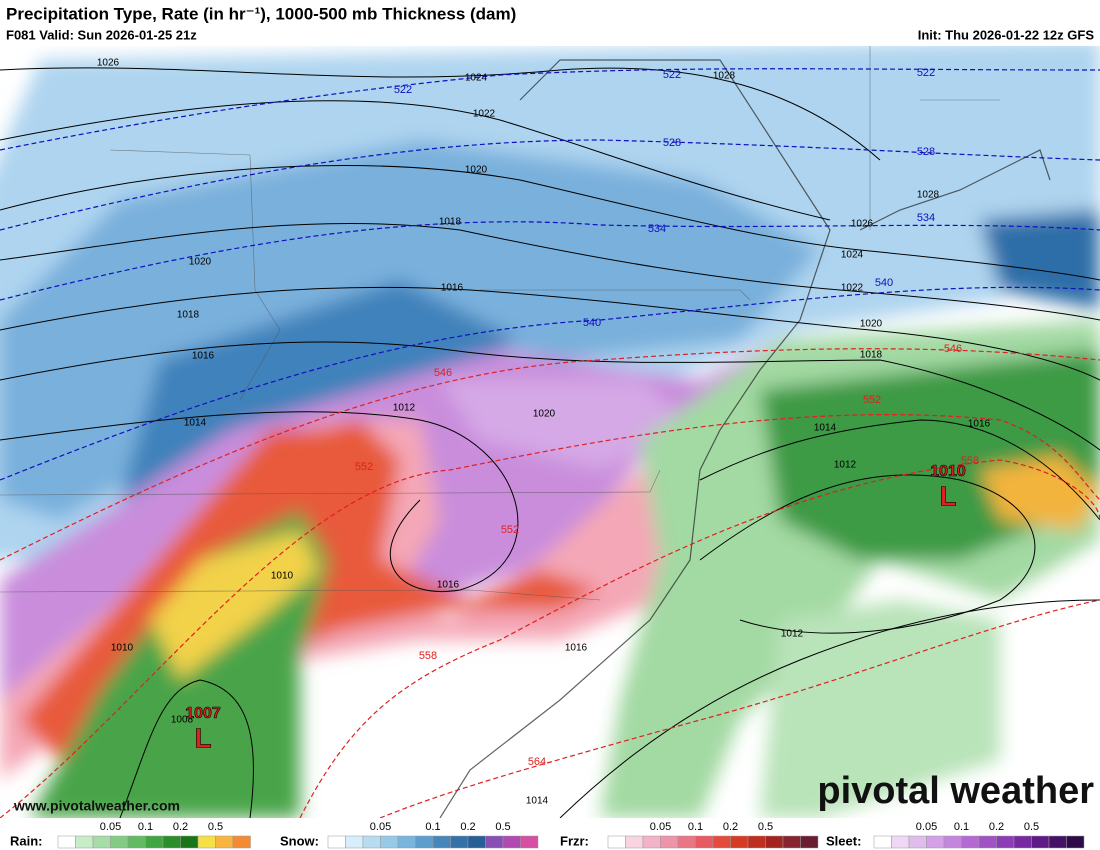 The width and height of the screenshot is (1100, 850). Describe the element at coordinates (537, 762) in the screenshot. I see `thickness-label: 564` at that location.